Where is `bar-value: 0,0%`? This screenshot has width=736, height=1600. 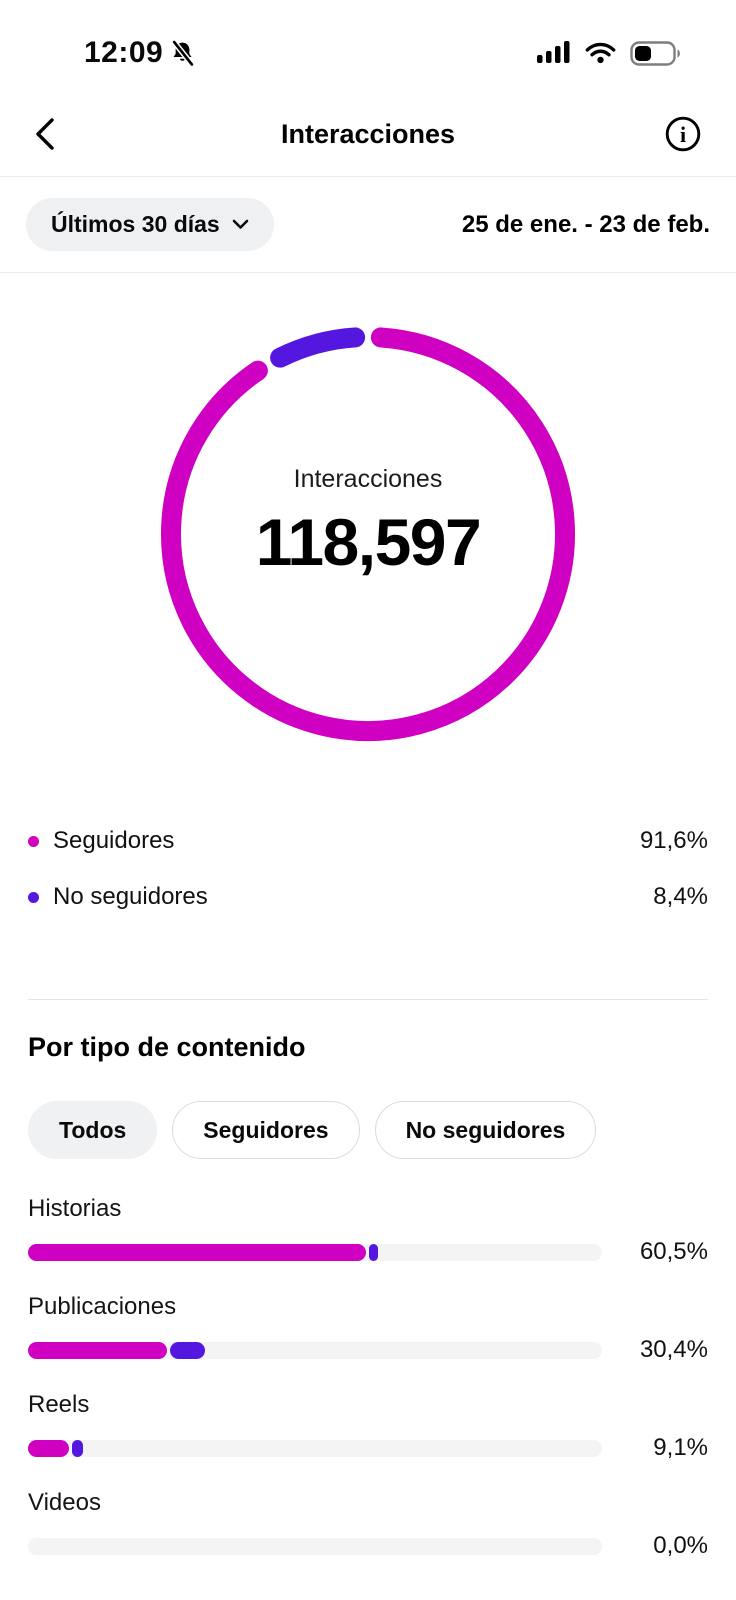
bar-value: 0,0% is located at coordinates (680, 1545).